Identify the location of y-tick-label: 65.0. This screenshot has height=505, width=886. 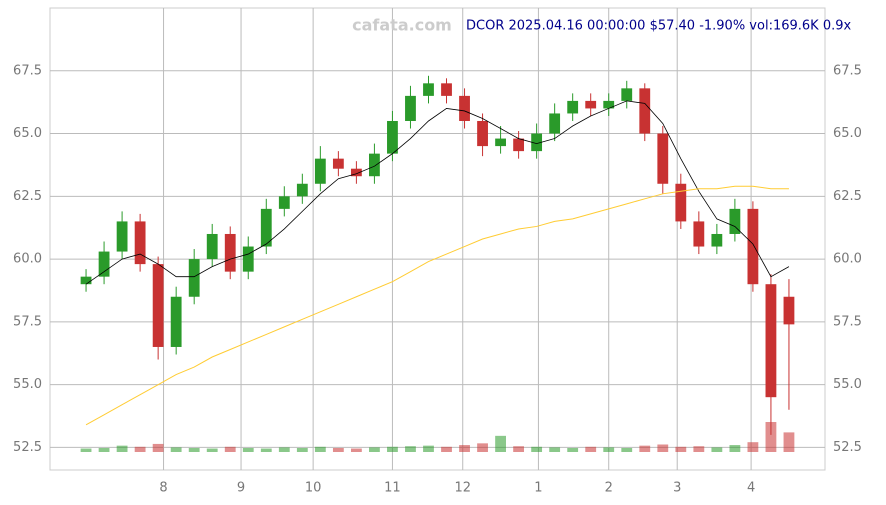
(27, 133).